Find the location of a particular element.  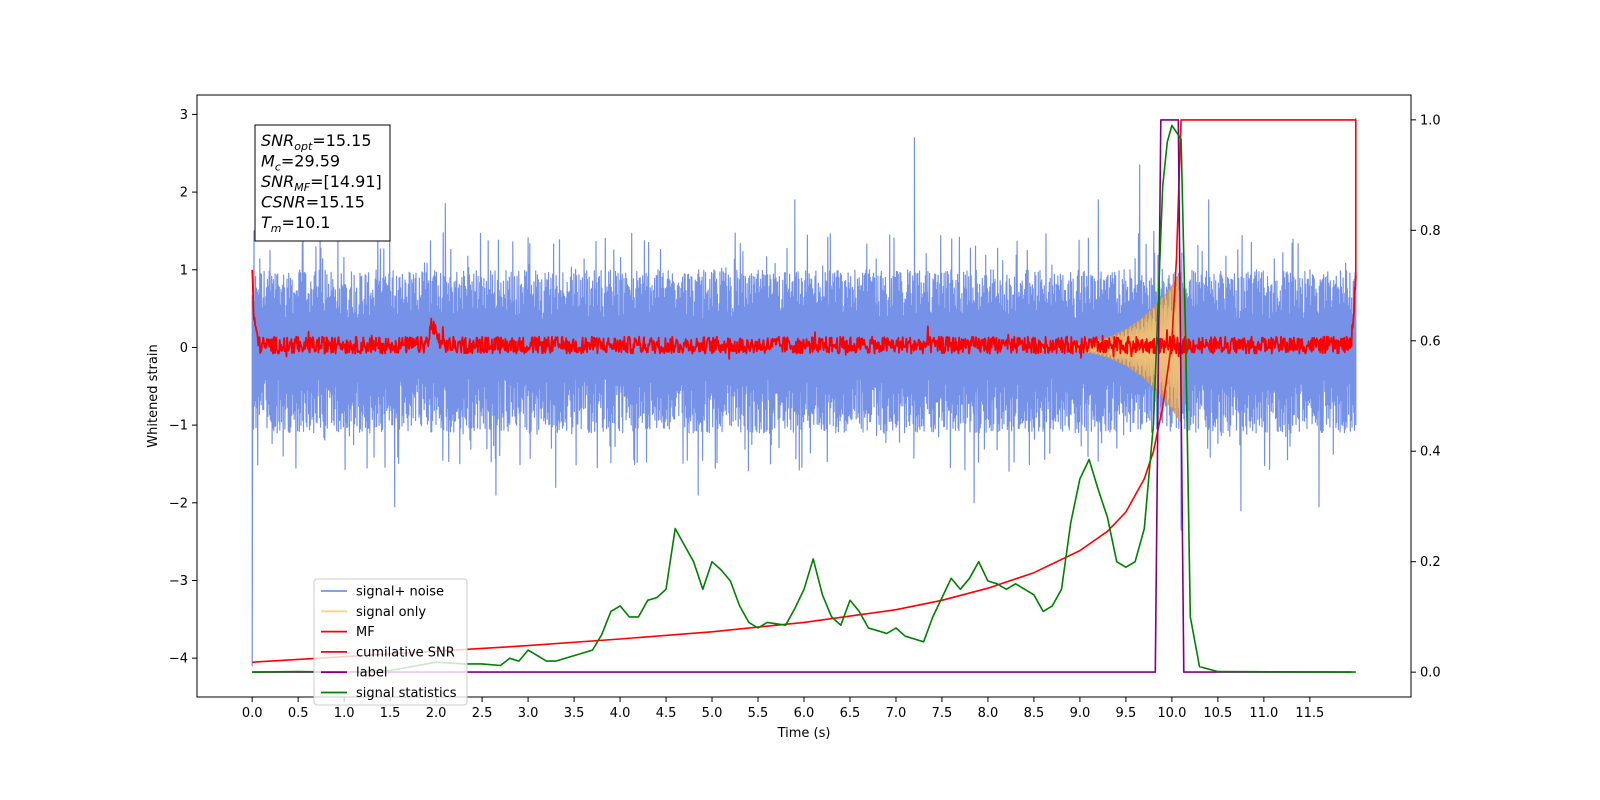

x-tick-label: 0.0 is located at coordinates (252, 713).